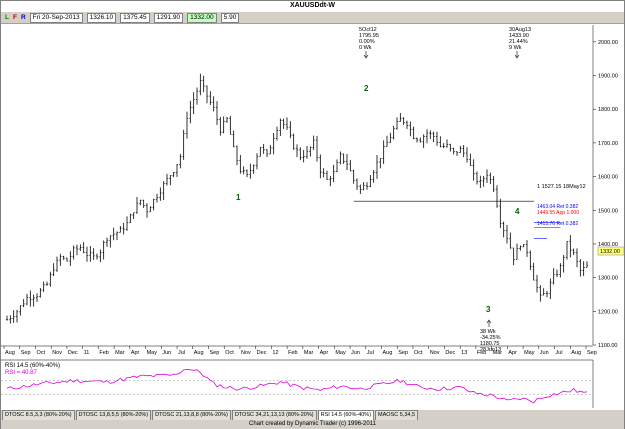 The image size is (625, 429). I want to click on x-tick-label-30: Feb, so click(481, 353).